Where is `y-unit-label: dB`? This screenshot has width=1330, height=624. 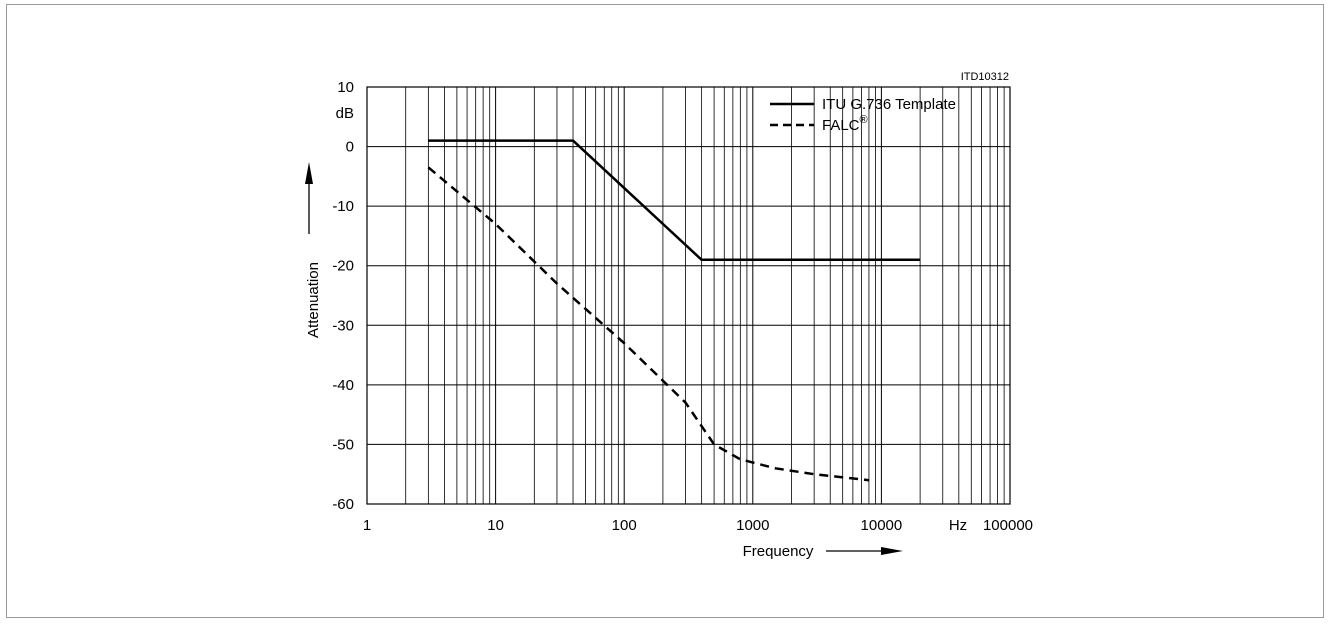 y-unit-label: dB is located at coordinates (345, 113).